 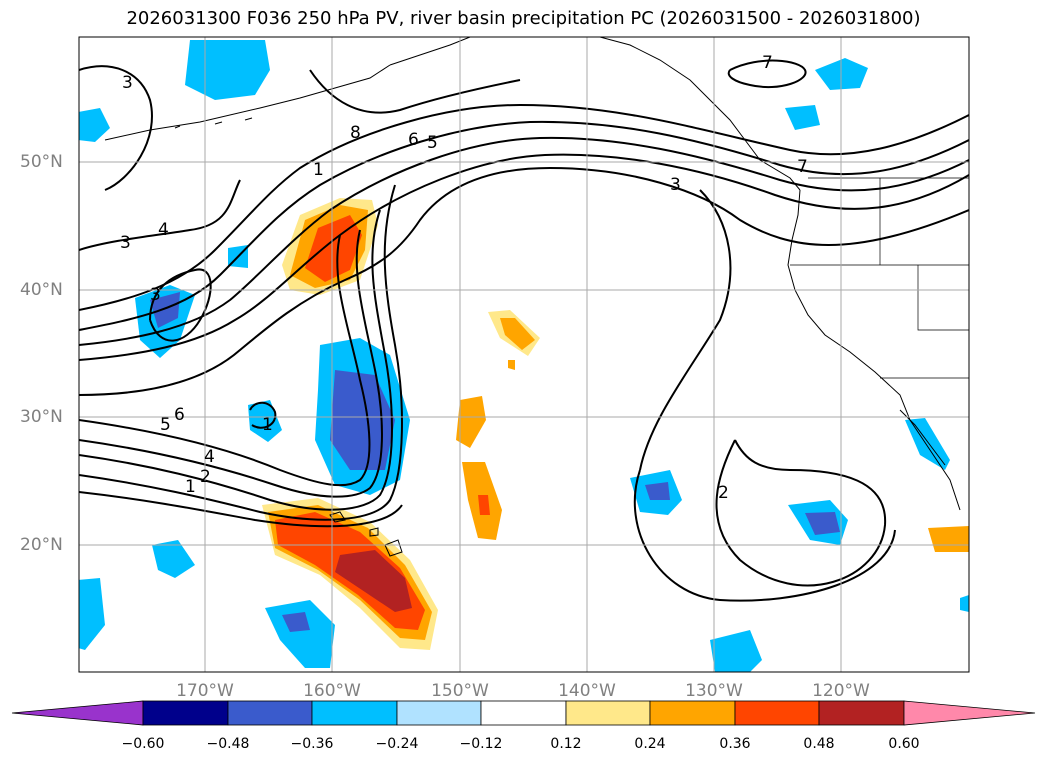 What do you see at coordinates (41, 162) in the screenshot?
I see `lat-label: 50°N` at bounding box center [41, 162].